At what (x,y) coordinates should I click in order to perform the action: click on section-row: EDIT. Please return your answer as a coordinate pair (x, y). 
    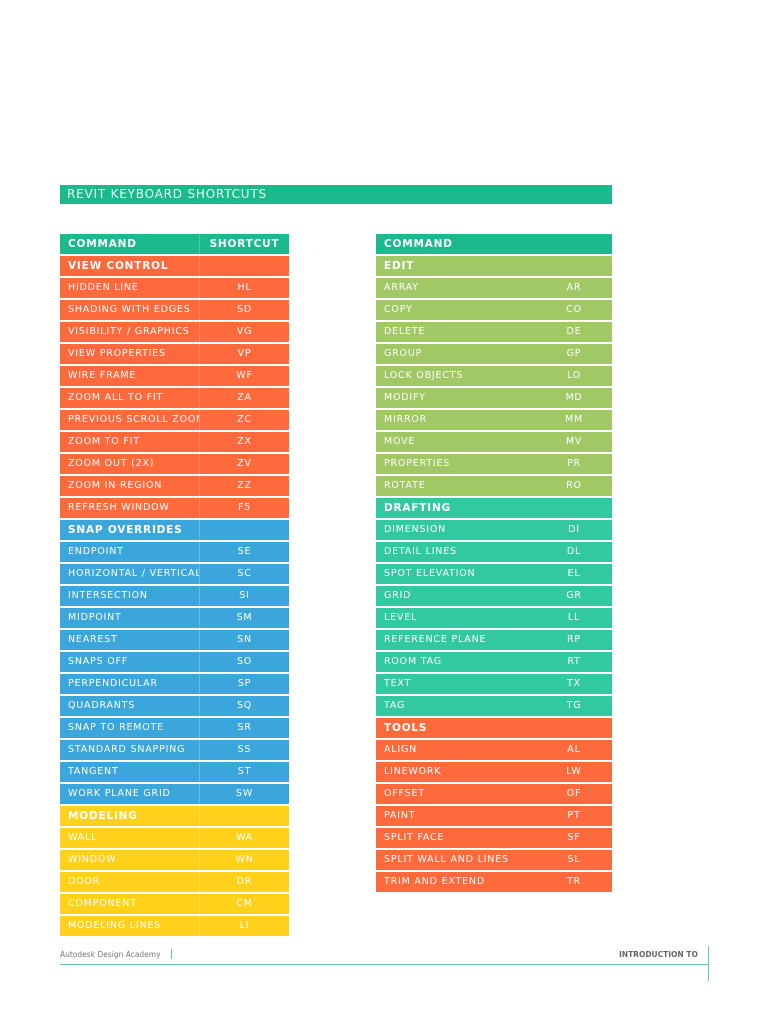
    Looking at the image, I should click on (494, 266).